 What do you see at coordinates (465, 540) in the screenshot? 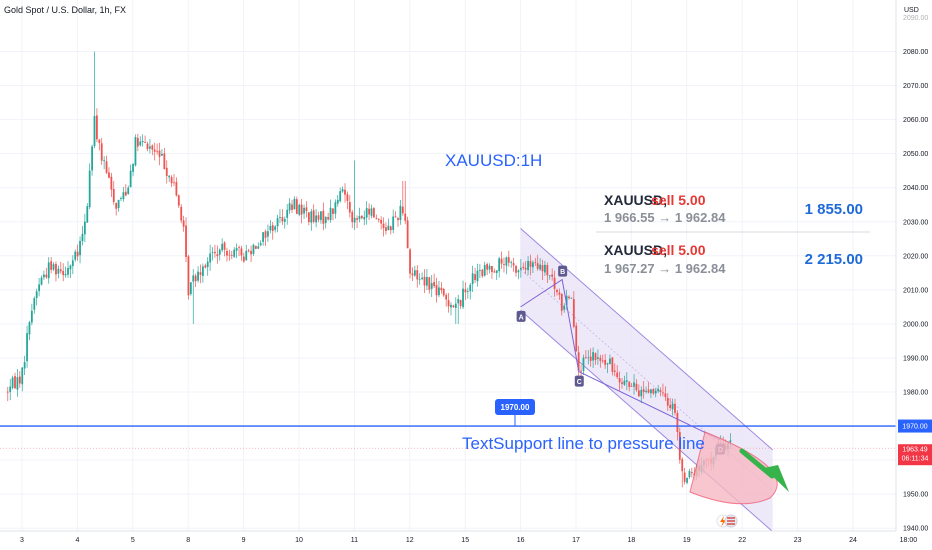
I see `x-tick-label: 15` at bounding box center [465, 540].